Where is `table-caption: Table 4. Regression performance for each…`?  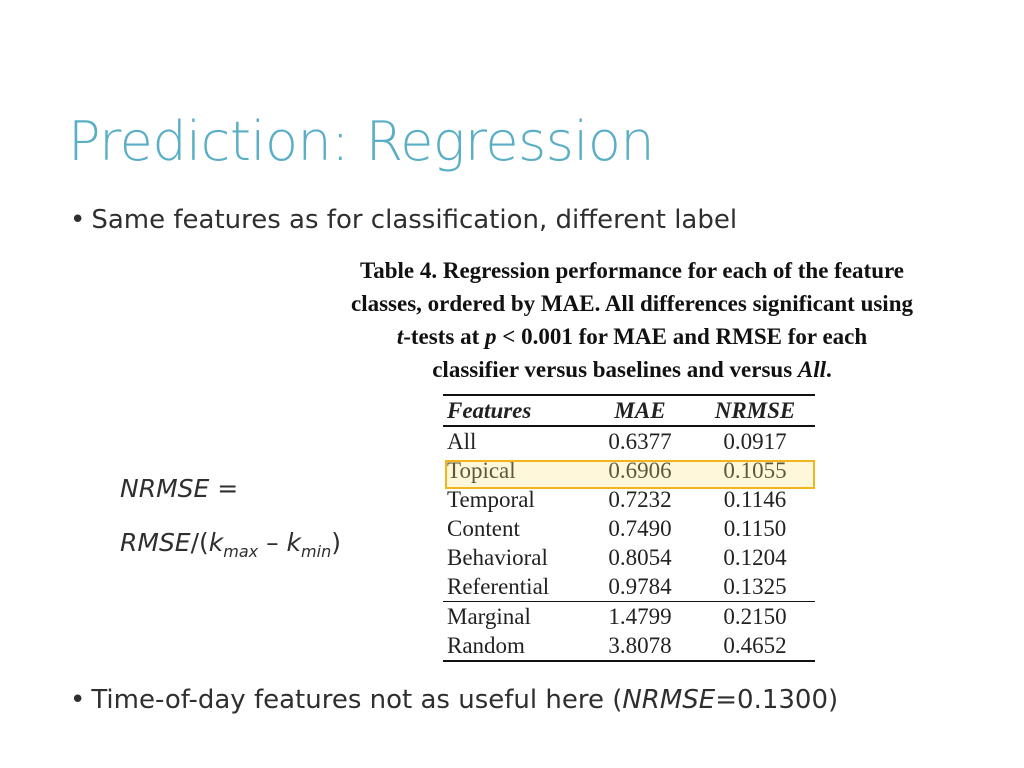
table-caption: Table 4. Regression performance for each… is located at coordinates (632, 320).